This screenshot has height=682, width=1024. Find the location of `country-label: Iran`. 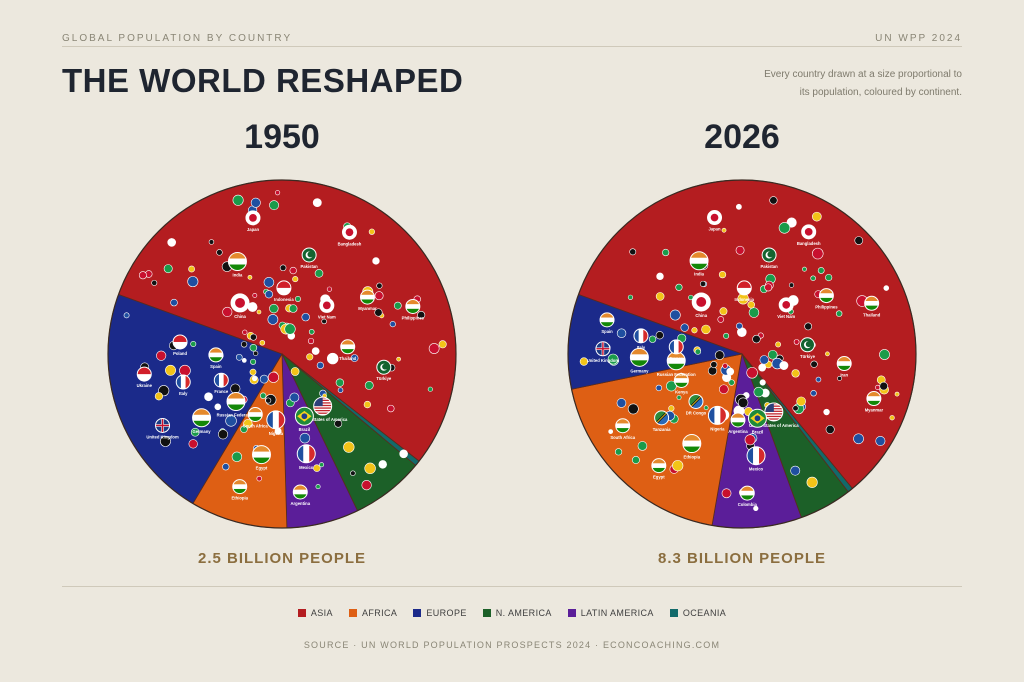

country-label: Iran is located at coordinates (844, 375).